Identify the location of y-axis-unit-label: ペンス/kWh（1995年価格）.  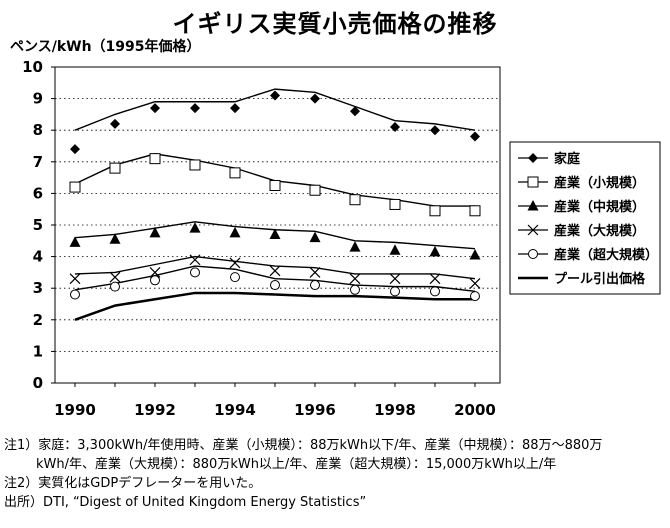
(105, 47).